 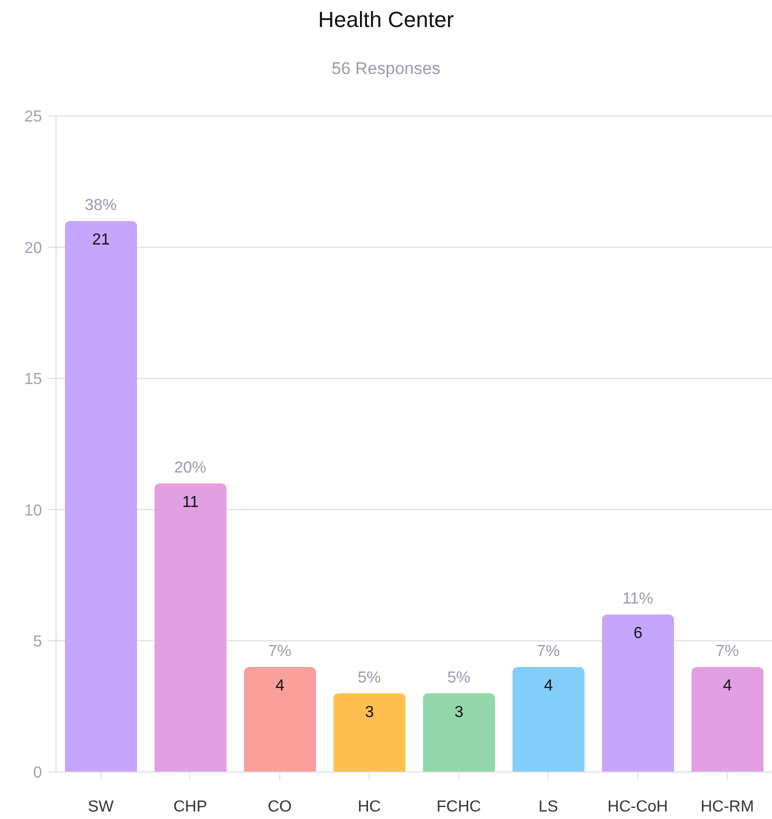 I want to click on x-tick-label: LS, so click(x=548, y=807).